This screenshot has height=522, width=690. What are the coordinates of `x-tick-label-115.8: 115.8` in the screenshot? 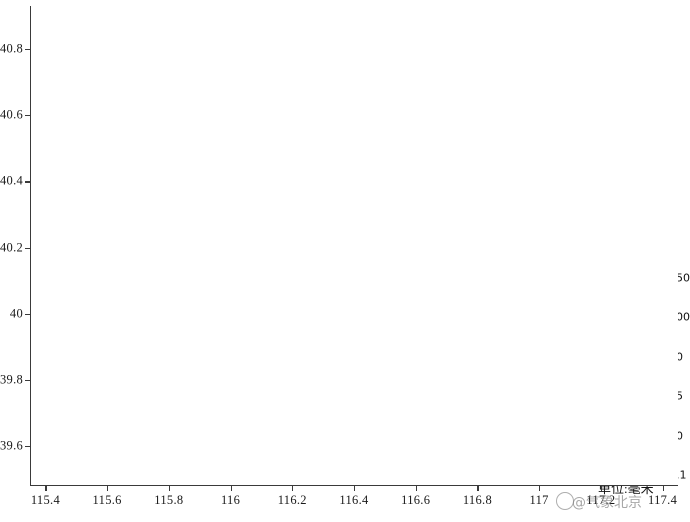 It's located at (169, 500).